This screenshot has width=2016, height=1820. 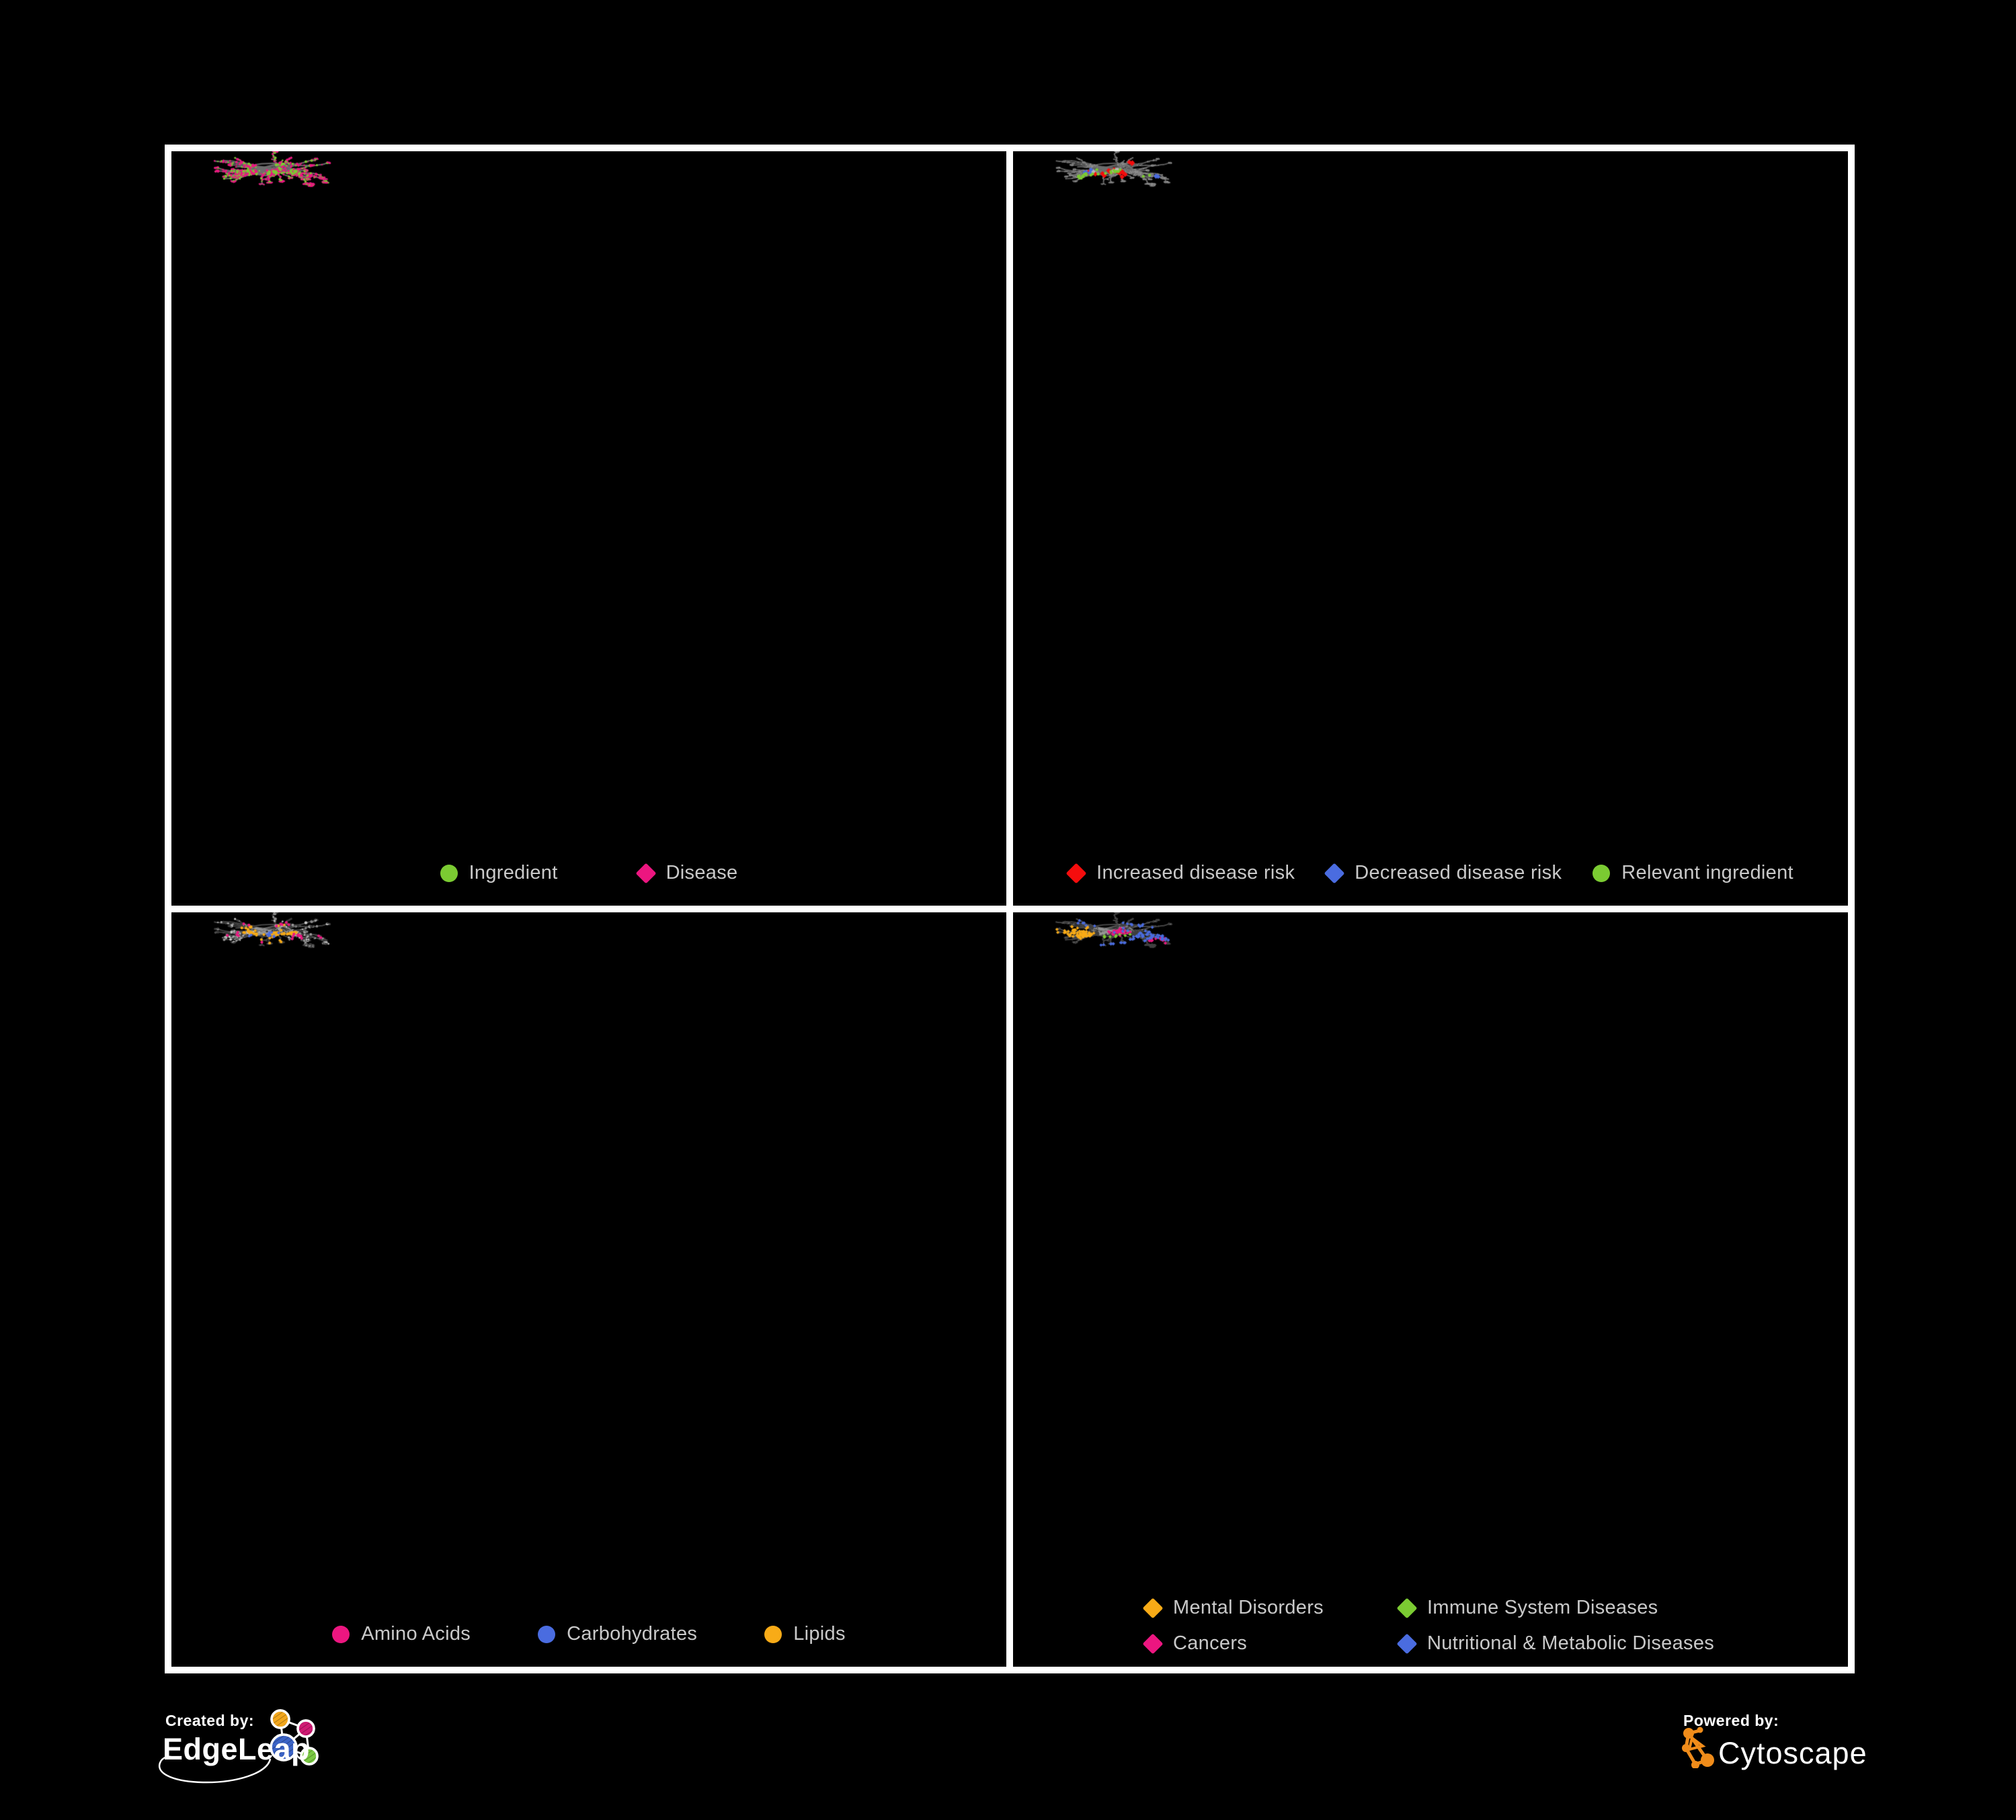 I want to click on legend-label-relevant-ingredient: Relevant ingredient, so click(x=1707, y=872).